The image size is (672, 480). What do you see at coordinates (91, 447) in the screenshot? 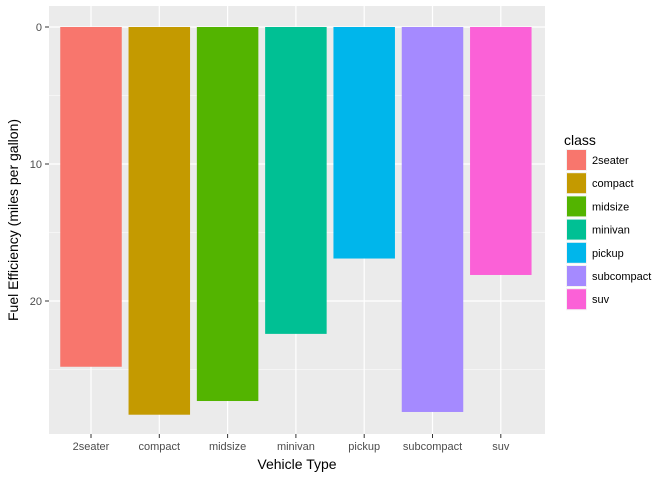
I see `x-tick-label: 2seater` at bounding box center [91, 447].